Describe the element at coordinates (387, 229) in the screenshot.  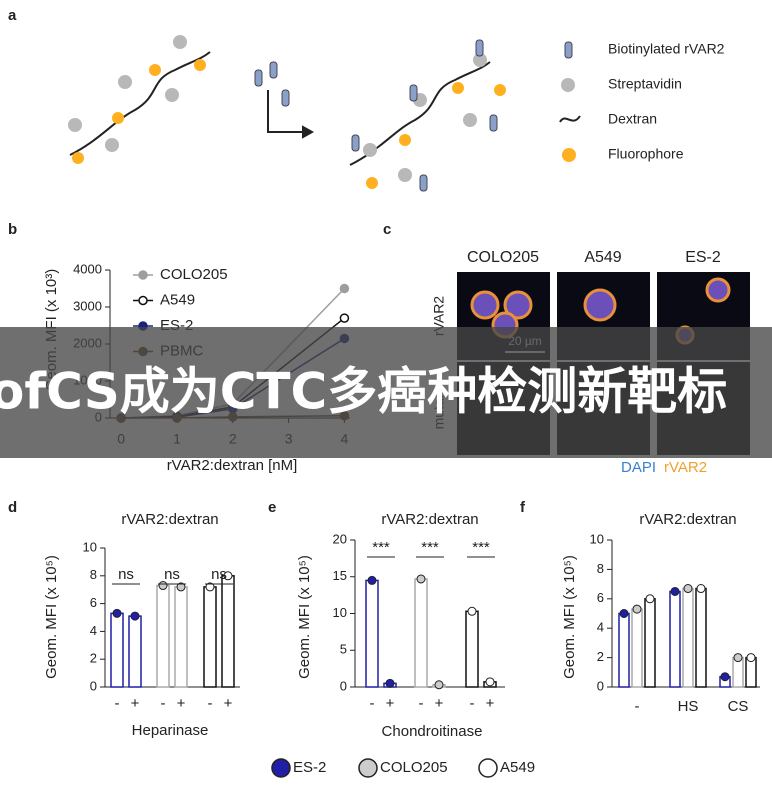
I see `panel-label: c` at that location.